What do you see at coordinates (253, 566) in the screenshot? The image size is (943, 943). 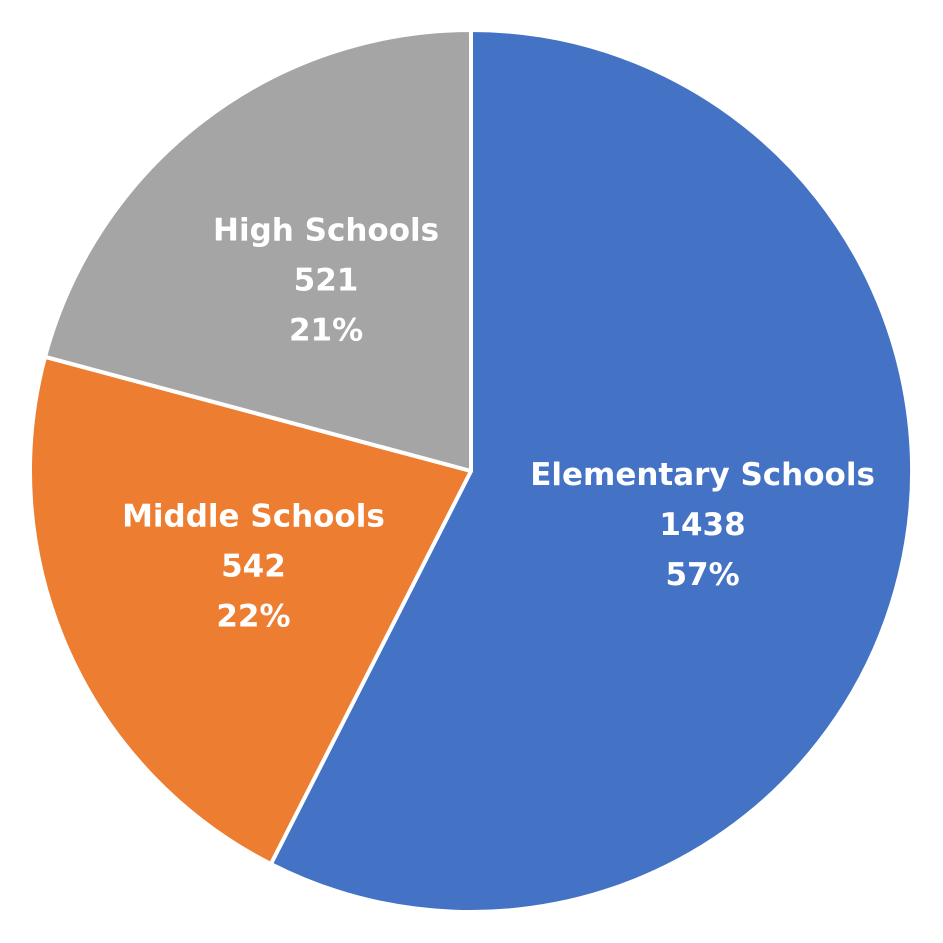 I see `slice-value: 542` at bounding box center [253, 566].